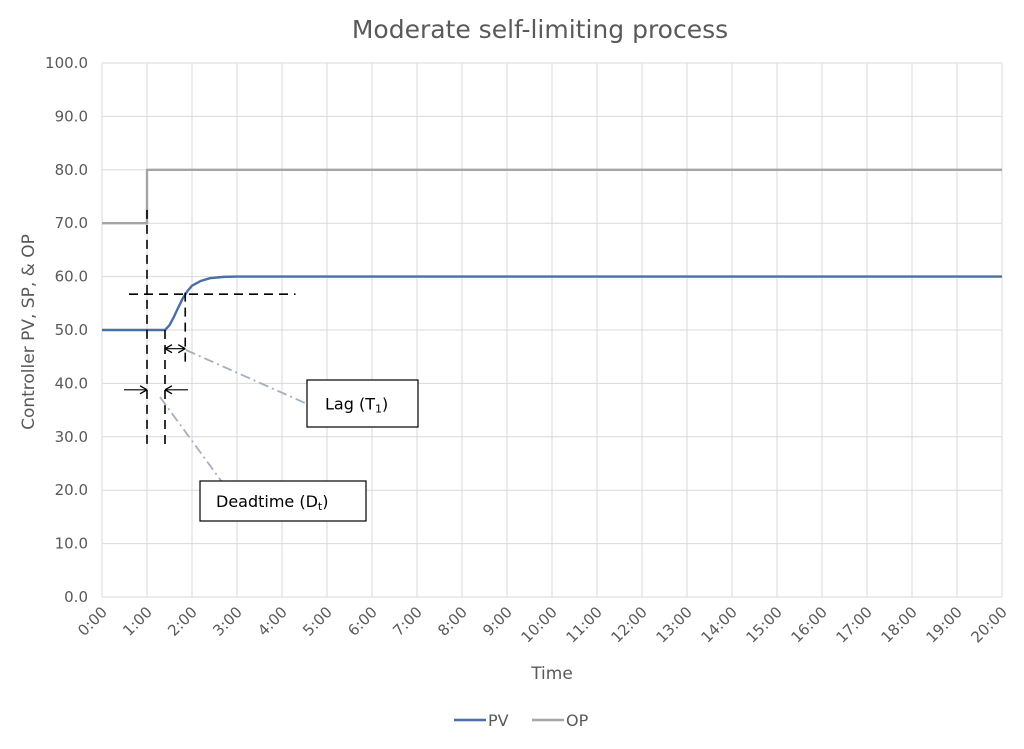 The width and height of the screenshot is (1024, 749). I want to click on annotation-layer: Lag (T1) Deadtime (Dt), so click(271, 365).